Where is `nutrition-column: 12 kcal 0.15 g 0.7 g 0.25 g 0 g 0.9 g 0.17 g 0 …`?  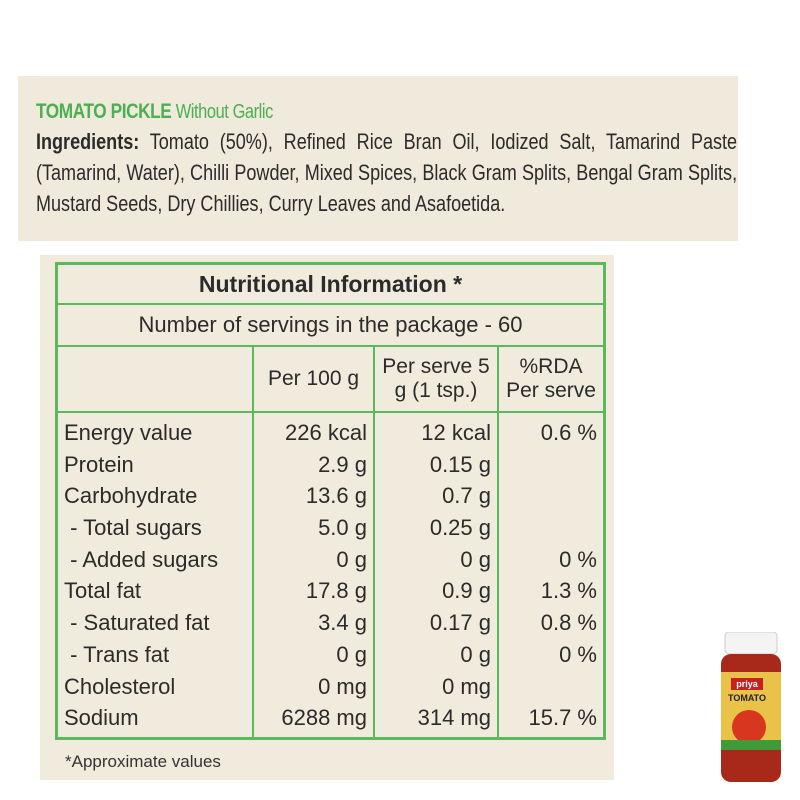 nutrition-column: 12 kcal 0.15 g 0.7 g 0.25 g 0 g 0.9 g 0.17 g 0 … is located at coordinates (436, 575).